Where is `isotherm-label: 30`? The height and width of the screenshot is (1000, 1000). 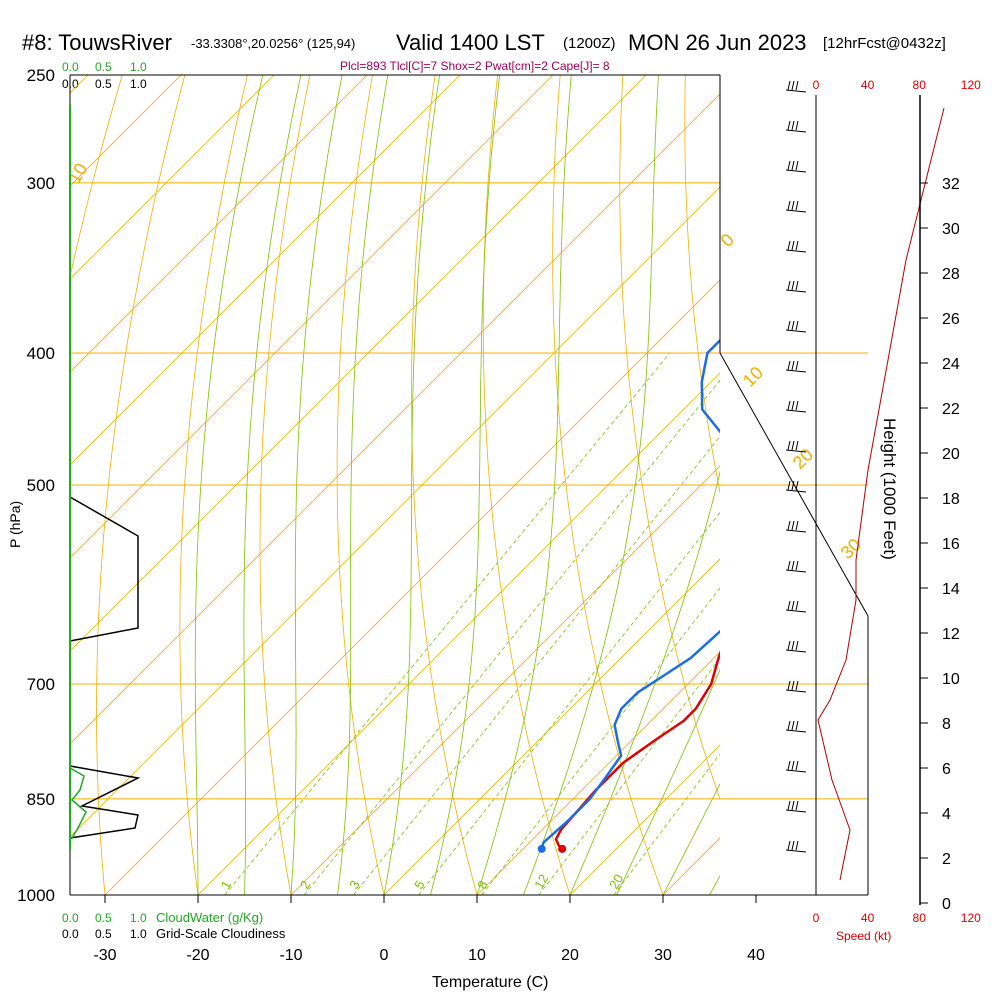
isotherm-label: 30 is located at coordinates (851, 549).